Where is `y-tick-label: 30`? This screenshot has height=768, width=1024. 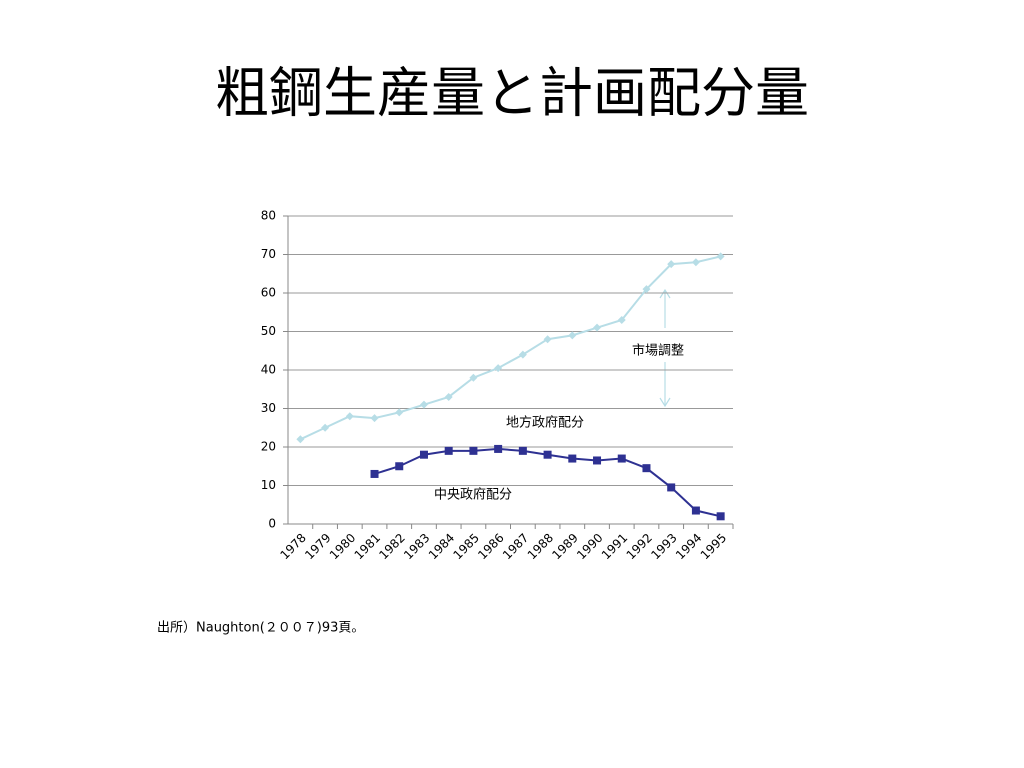
y-tick-label: 30 is located at coordinates (268, 408).